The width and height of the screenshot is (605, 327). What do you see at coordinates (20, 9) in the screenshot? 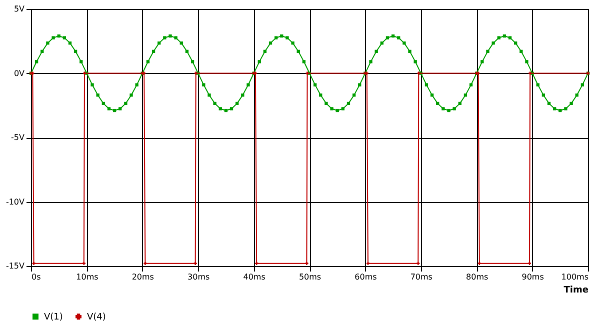
I see `y-tick-label: 5V` at bounding box center [20, 9].